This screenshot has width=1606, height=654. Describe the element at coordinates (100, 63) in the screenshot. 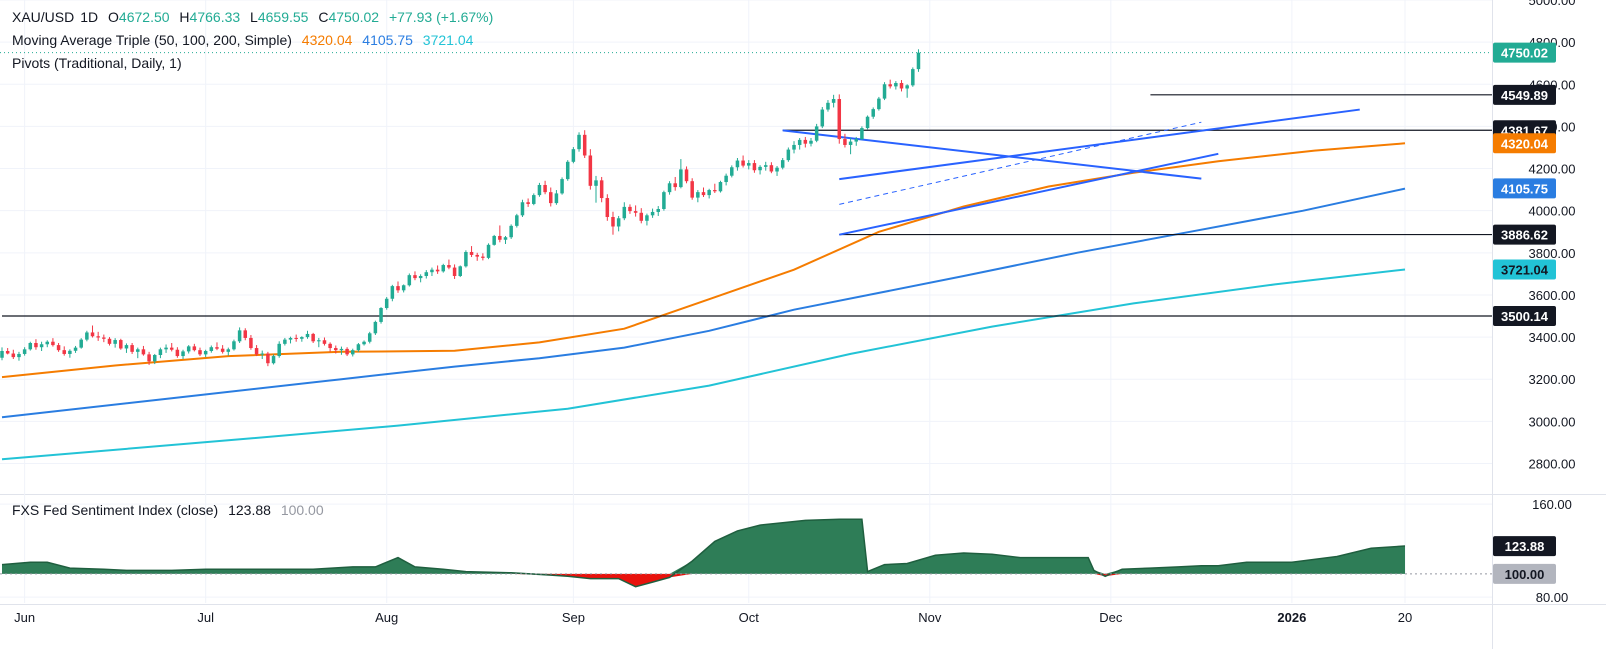

I see `pivots-legend: Pivots (Traditional, Daily, 1)` at that location.